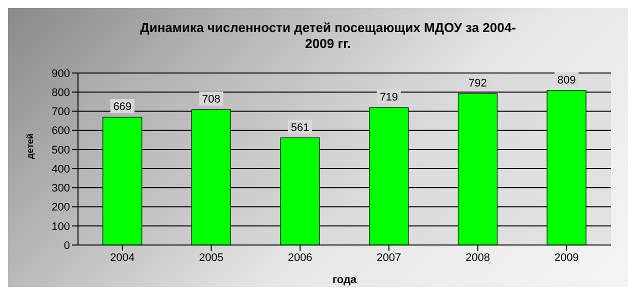 This screenshot has height=295, width=636. What do you see at coordinates (389, 98) in the screenshot?
I see `data-label: 719` at bounding box center [389, 98].